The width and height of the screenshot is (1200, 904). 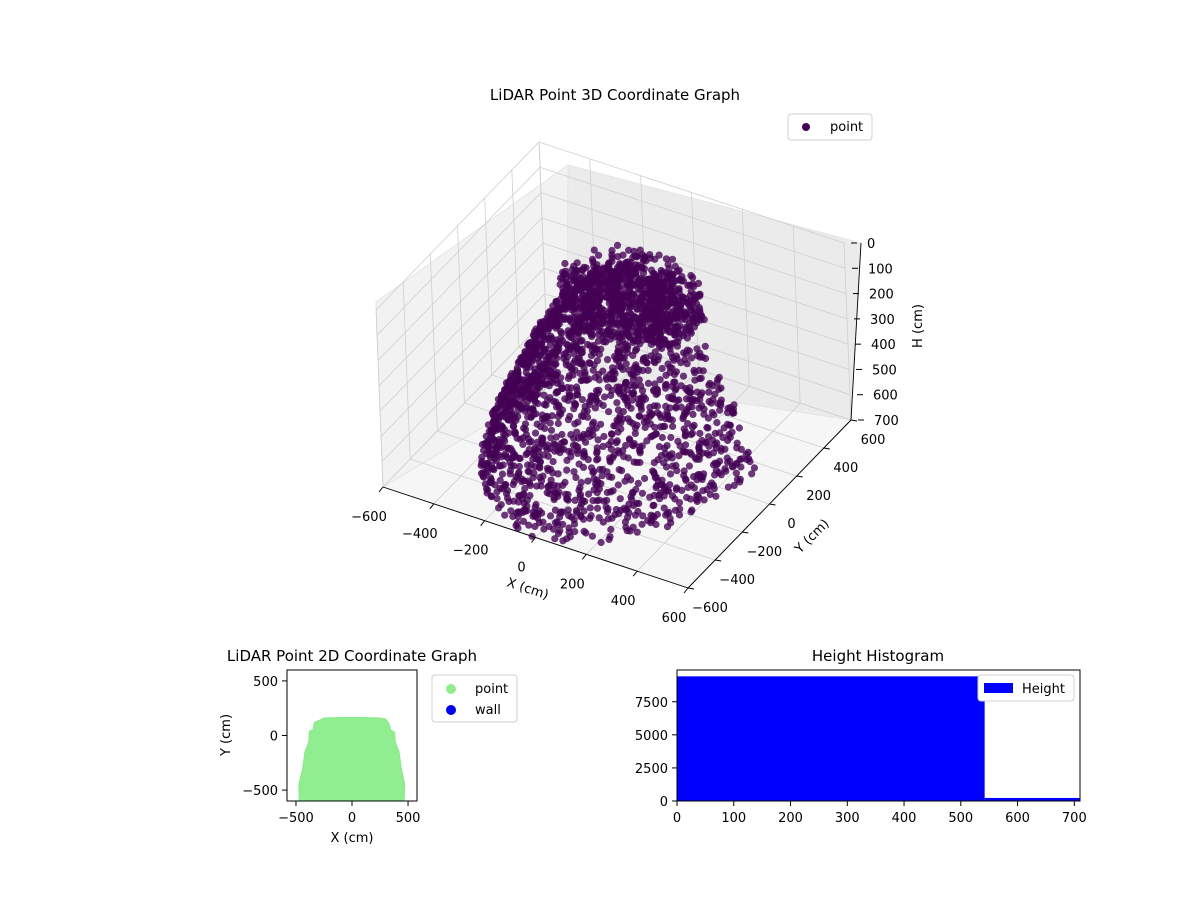 I want to click on legend-point-marker-2d, so click(x=451, y=689).